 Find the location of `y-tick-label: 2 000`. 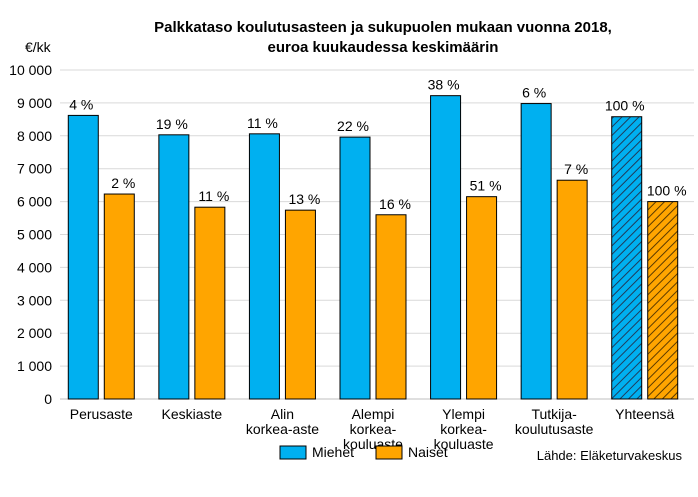

y-tick-label: 2 000 is located at coordinates (34, 333).